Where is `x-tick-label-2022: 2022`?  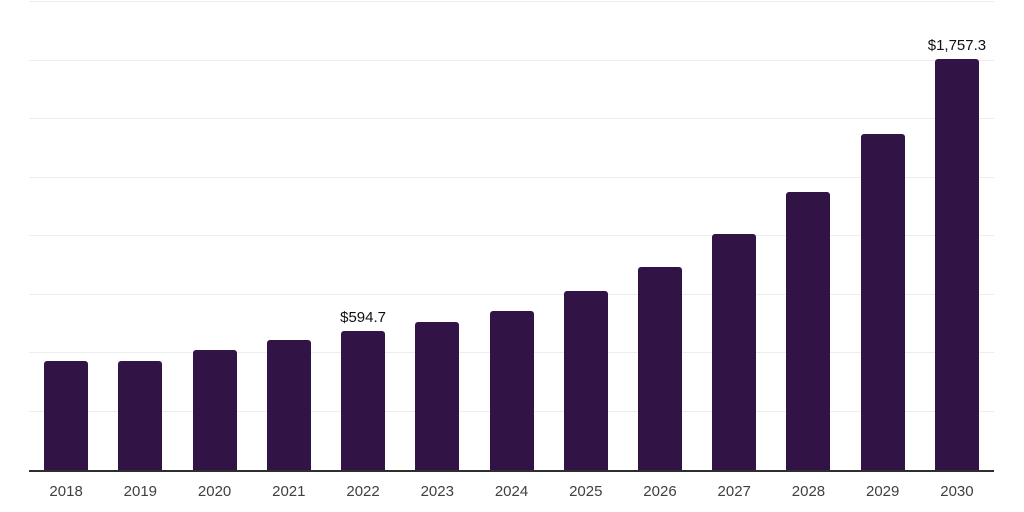 x-tick-label-2022: 2022 is located at coordinates (363, 491).